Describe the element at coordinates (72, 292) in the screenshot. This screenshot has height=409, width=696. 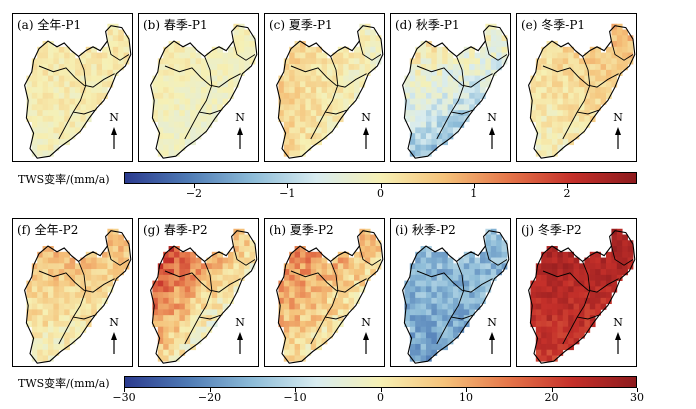
I see `map-panel-6: (f) 全年-P2 N` at that location.